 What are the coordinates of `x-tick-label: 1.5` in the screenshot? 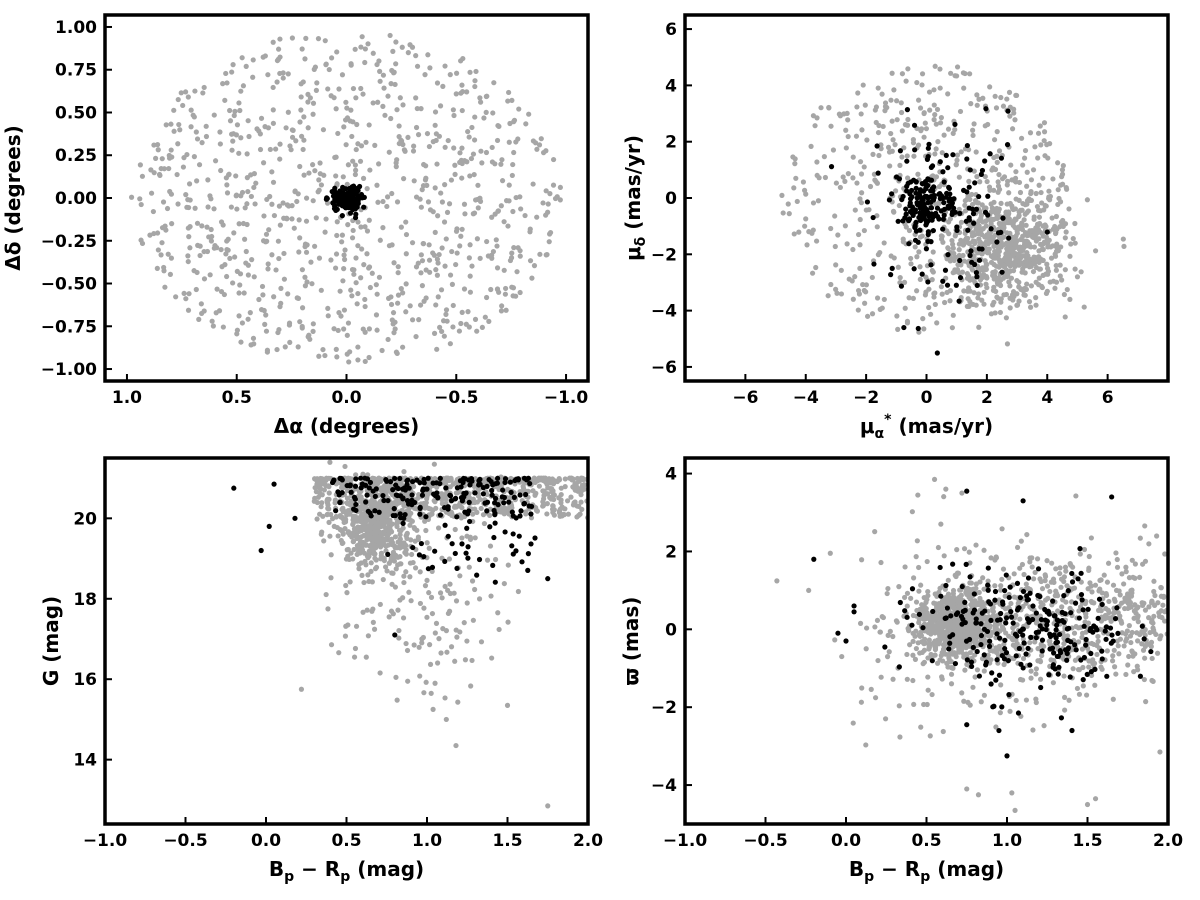 It's located at (507, 841).